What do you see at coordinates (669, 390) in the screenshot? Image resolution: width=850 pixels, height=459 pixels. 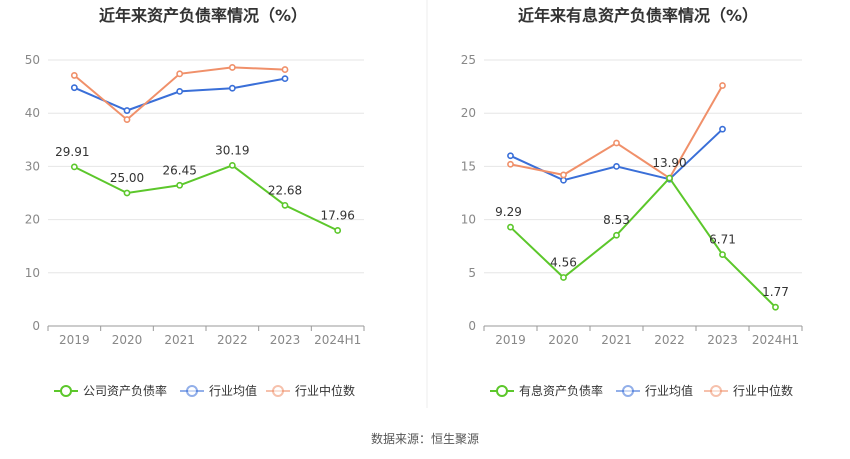 I see `chart2-legend-avg-label: 行业均值` at bounding box center [669, 390].